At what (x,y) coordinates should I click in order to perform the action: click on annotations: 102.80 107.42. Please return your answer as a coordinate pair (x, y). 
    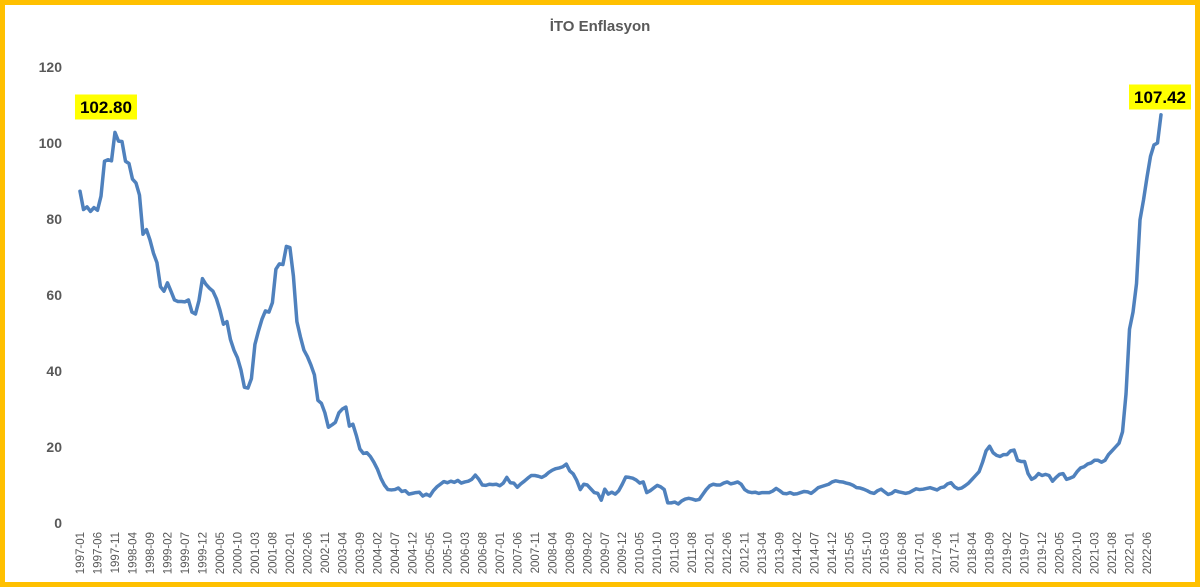
    Looking at the image, I should click on (632, 102).